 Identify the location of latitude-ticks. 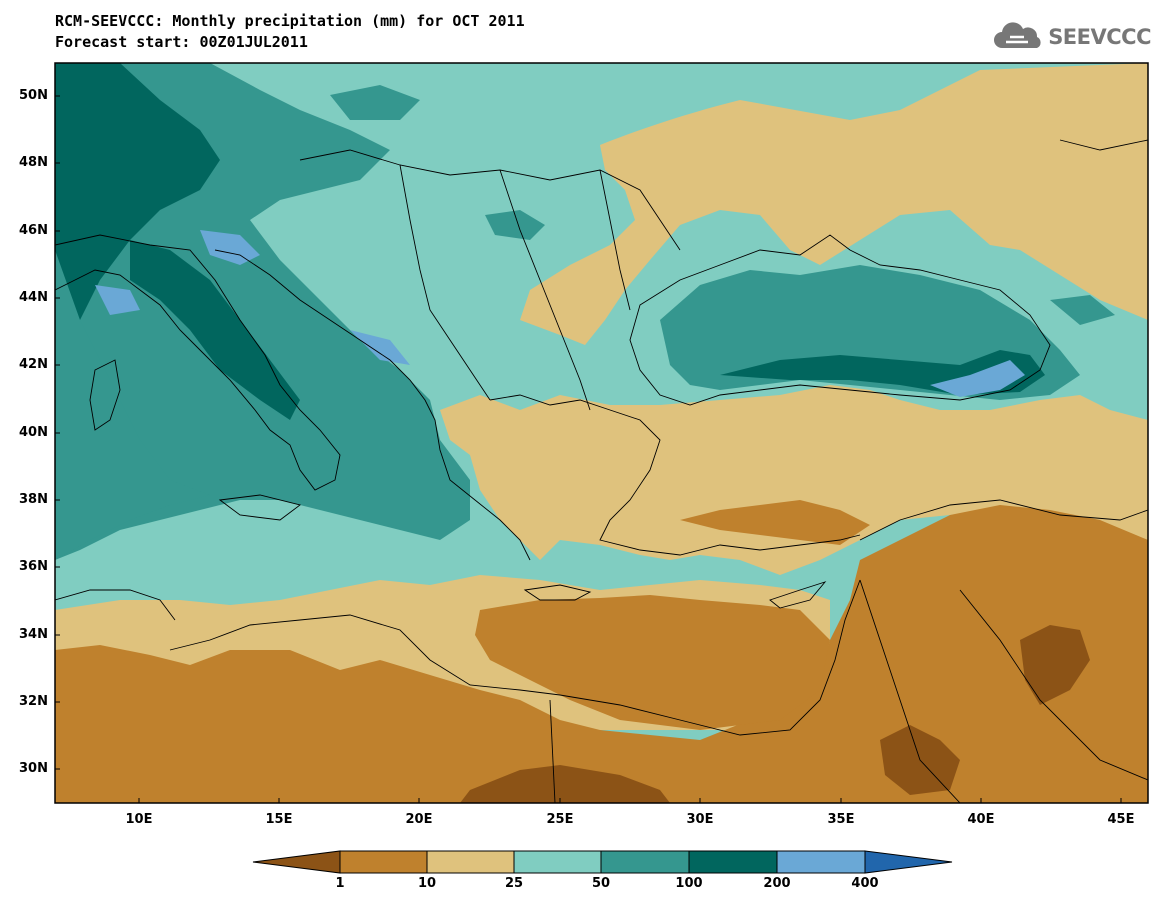
(57, 432).